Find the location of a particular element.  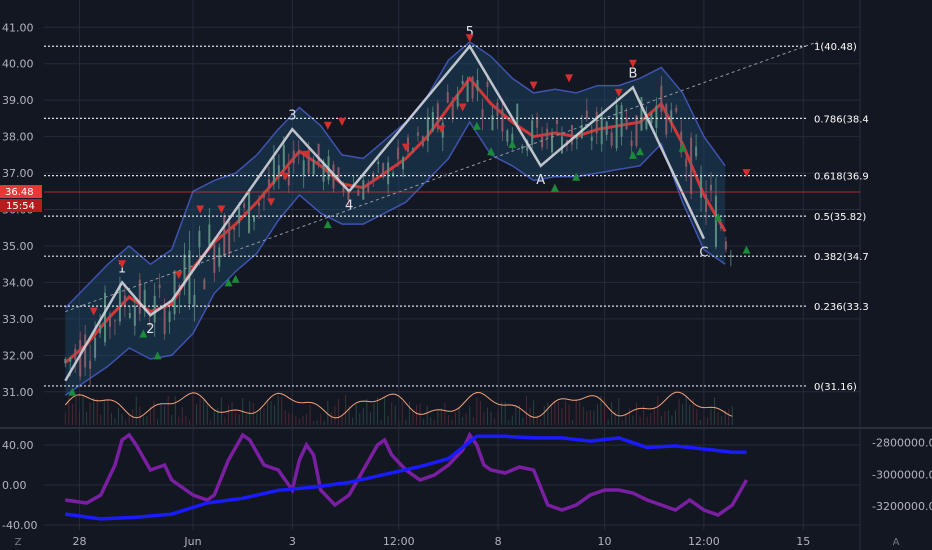

osc-blue-line is located at coordinates (406, 477).